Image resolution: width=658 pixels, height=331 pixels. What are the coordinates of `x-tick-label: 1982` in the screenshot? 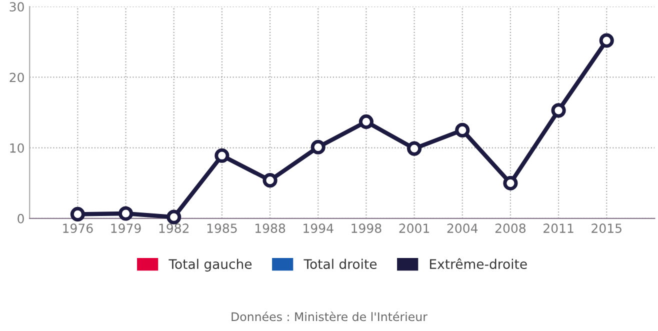 It's located at (174, 228).